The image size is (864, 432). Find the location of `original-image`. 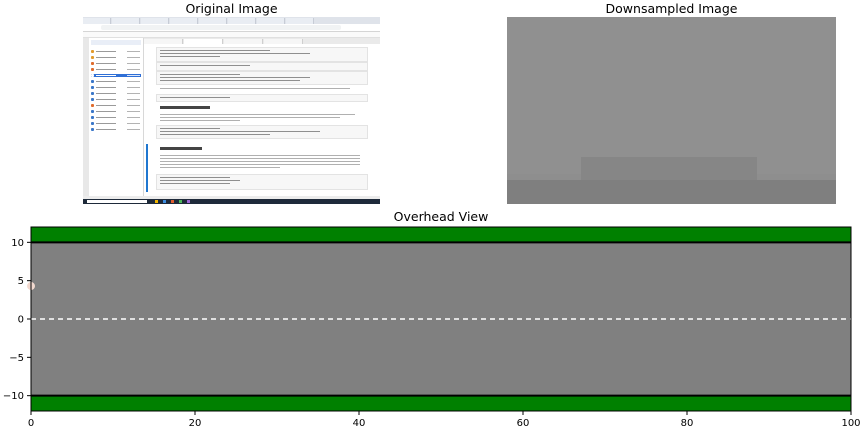

original-image is located at coordinates (231, 110).